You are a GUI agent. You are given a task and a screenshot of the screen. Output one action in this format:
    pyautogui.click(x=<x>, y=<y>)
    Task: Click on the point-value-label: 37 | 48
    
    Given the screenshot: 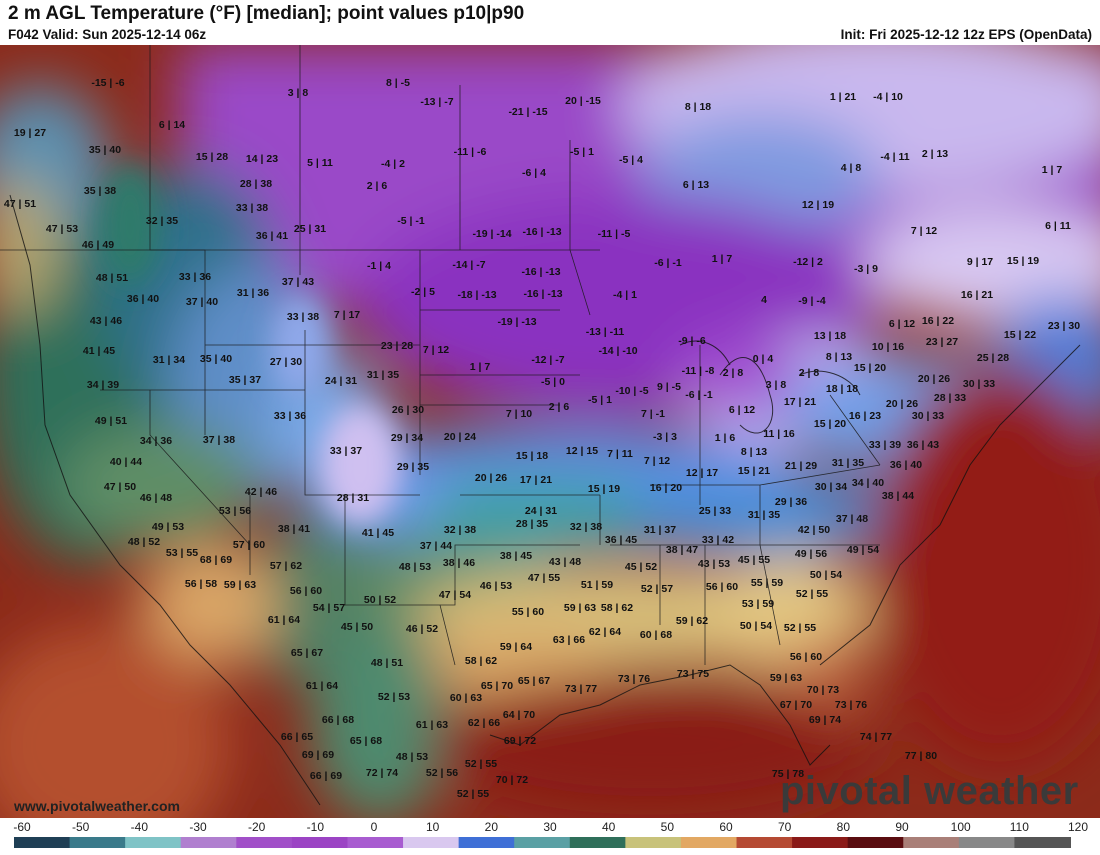 What is the action you would take?
    pyautogui.click(x=852, y=519)
    